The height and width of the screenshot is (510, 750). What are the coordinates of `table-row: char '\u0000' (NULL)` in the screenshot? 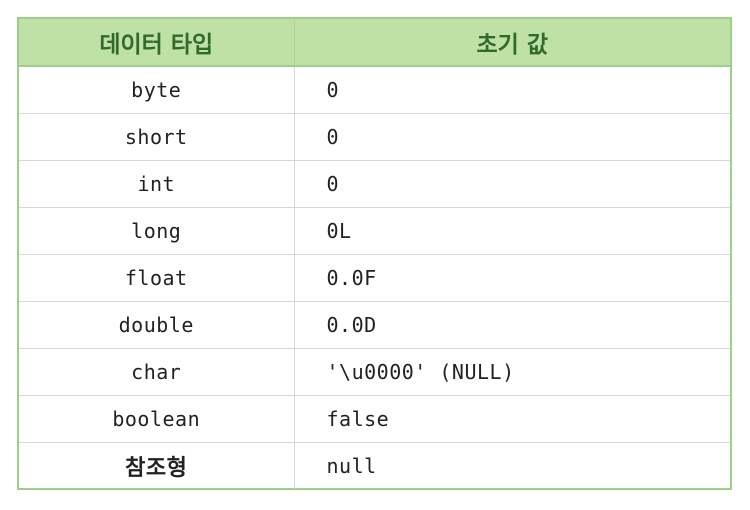 It's located at (374, 372).